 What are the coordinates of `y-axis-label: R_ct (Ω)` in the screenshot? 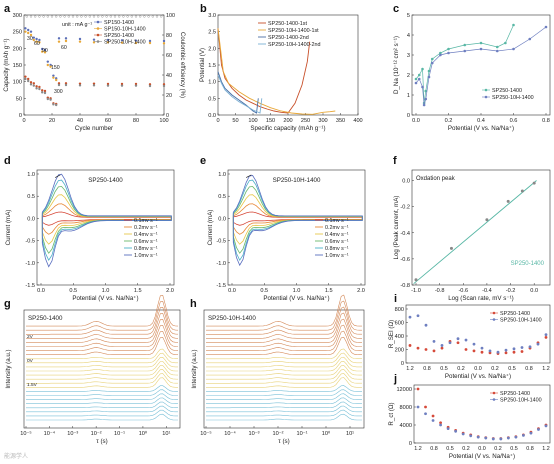 It's located at (391, 413).